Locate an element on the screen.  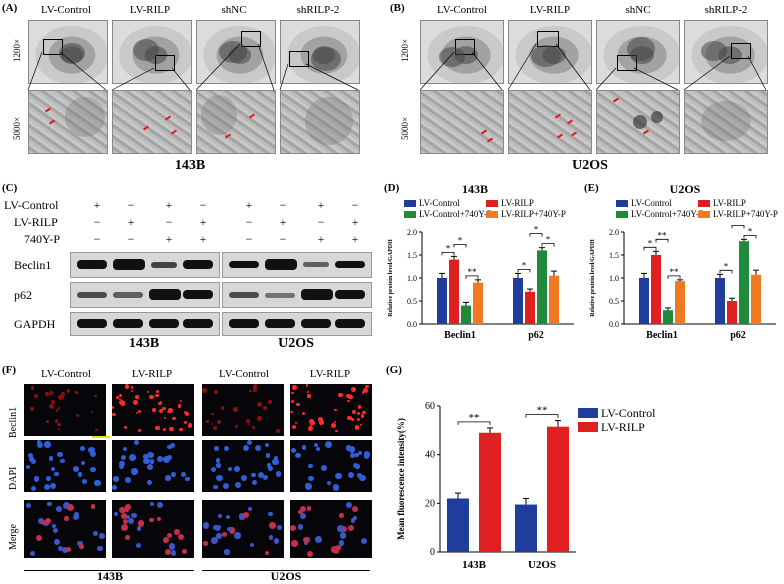
panel-f-label: (F) is located at coordinates (9, 370).